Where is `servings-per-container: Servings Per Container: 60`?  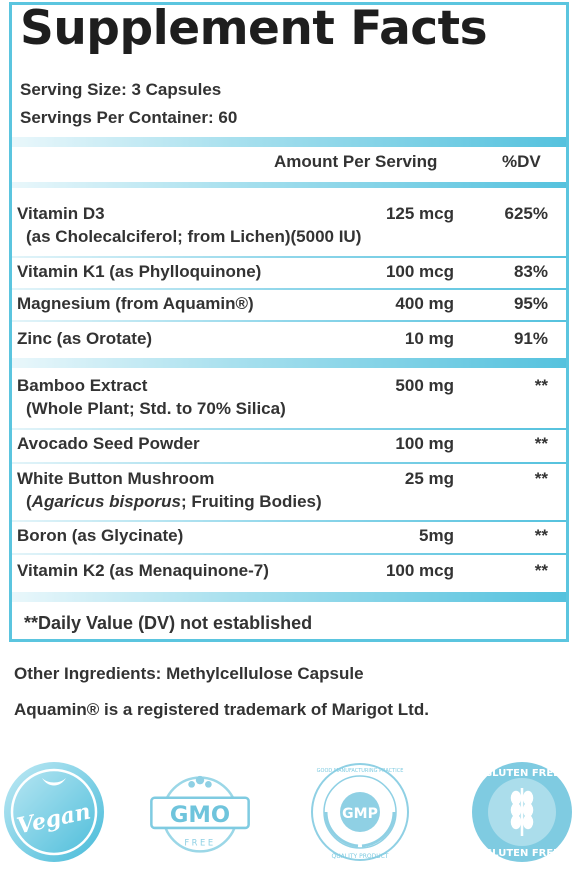
servings-per-container: Servings Per Container: 60 is located at coordinates (129, 117).